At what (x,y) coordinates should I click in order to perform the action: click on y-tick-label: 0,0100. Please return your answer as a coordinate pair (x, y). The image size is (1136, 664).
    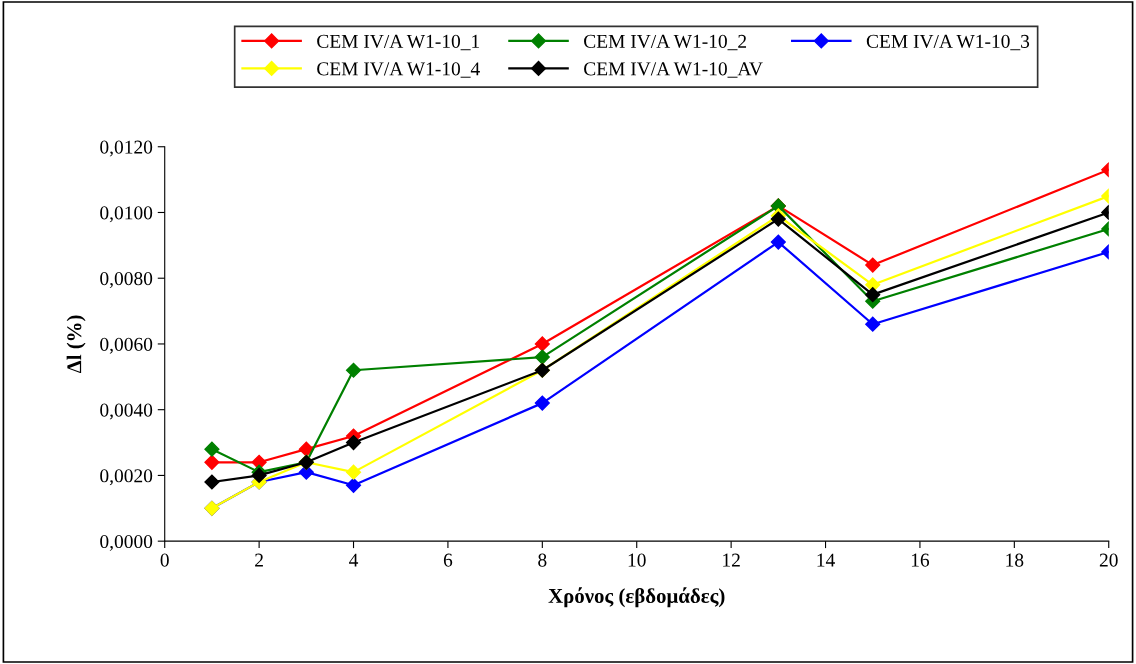
    Looking at the image, I should click on (126, 214).